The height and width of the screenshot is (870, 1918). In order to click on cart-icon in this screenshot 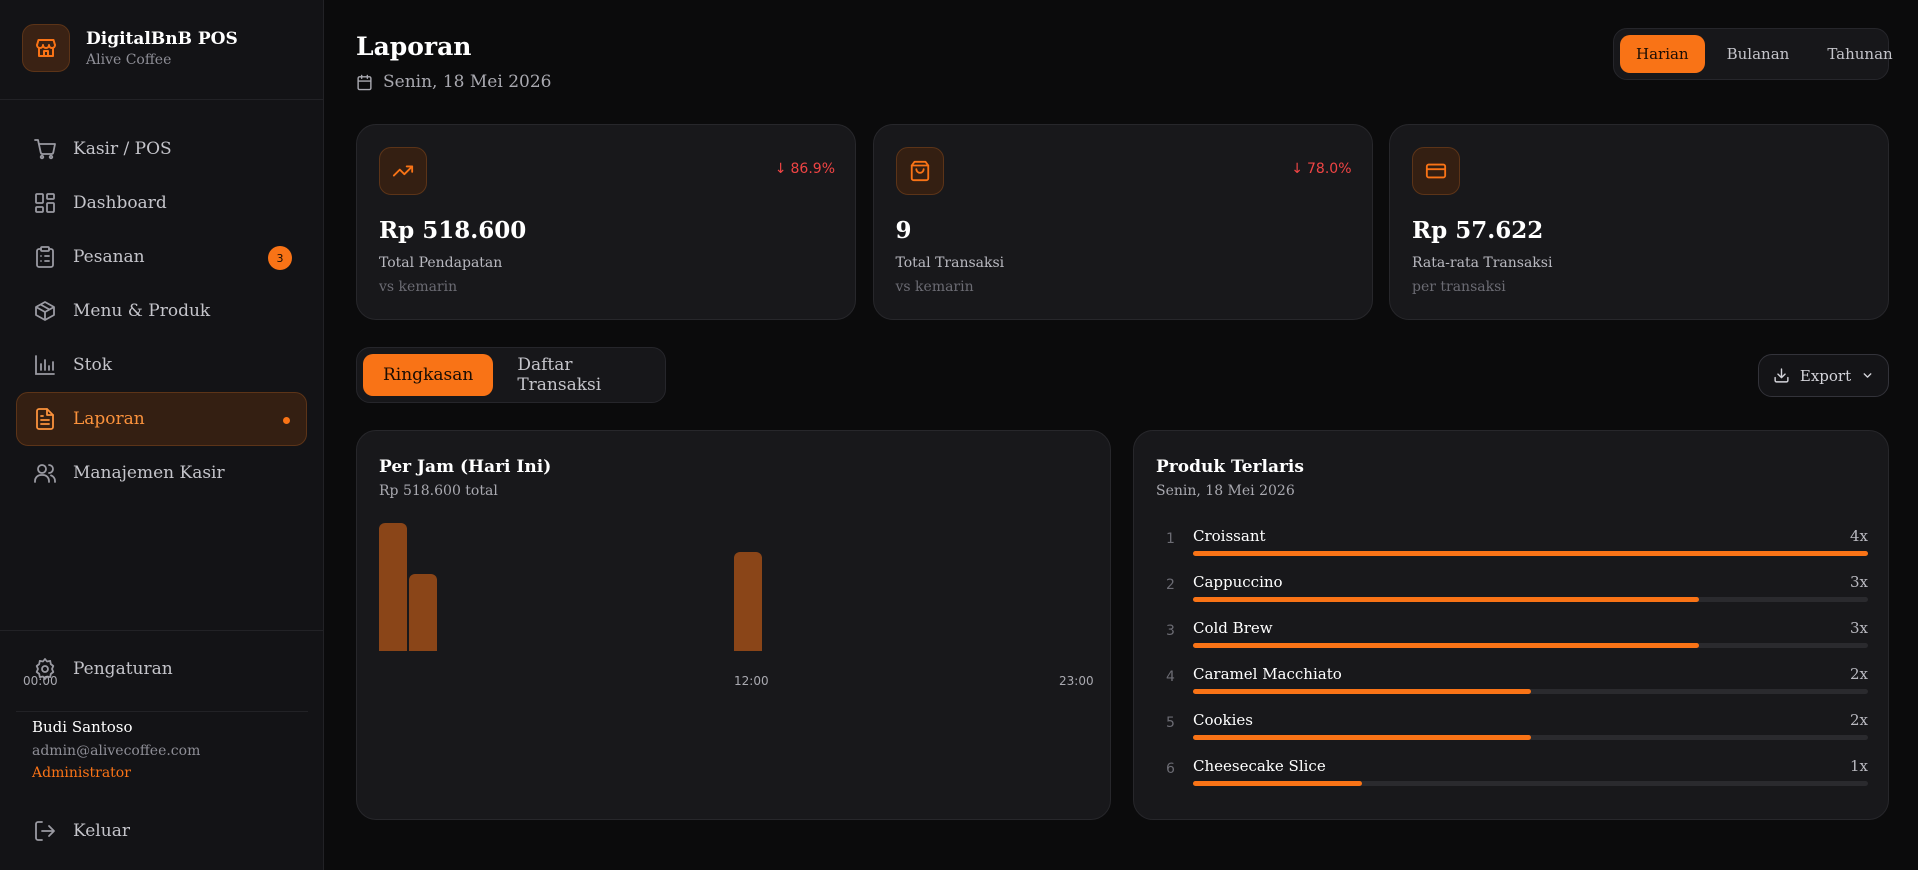, I will do `click(45, 149)`.